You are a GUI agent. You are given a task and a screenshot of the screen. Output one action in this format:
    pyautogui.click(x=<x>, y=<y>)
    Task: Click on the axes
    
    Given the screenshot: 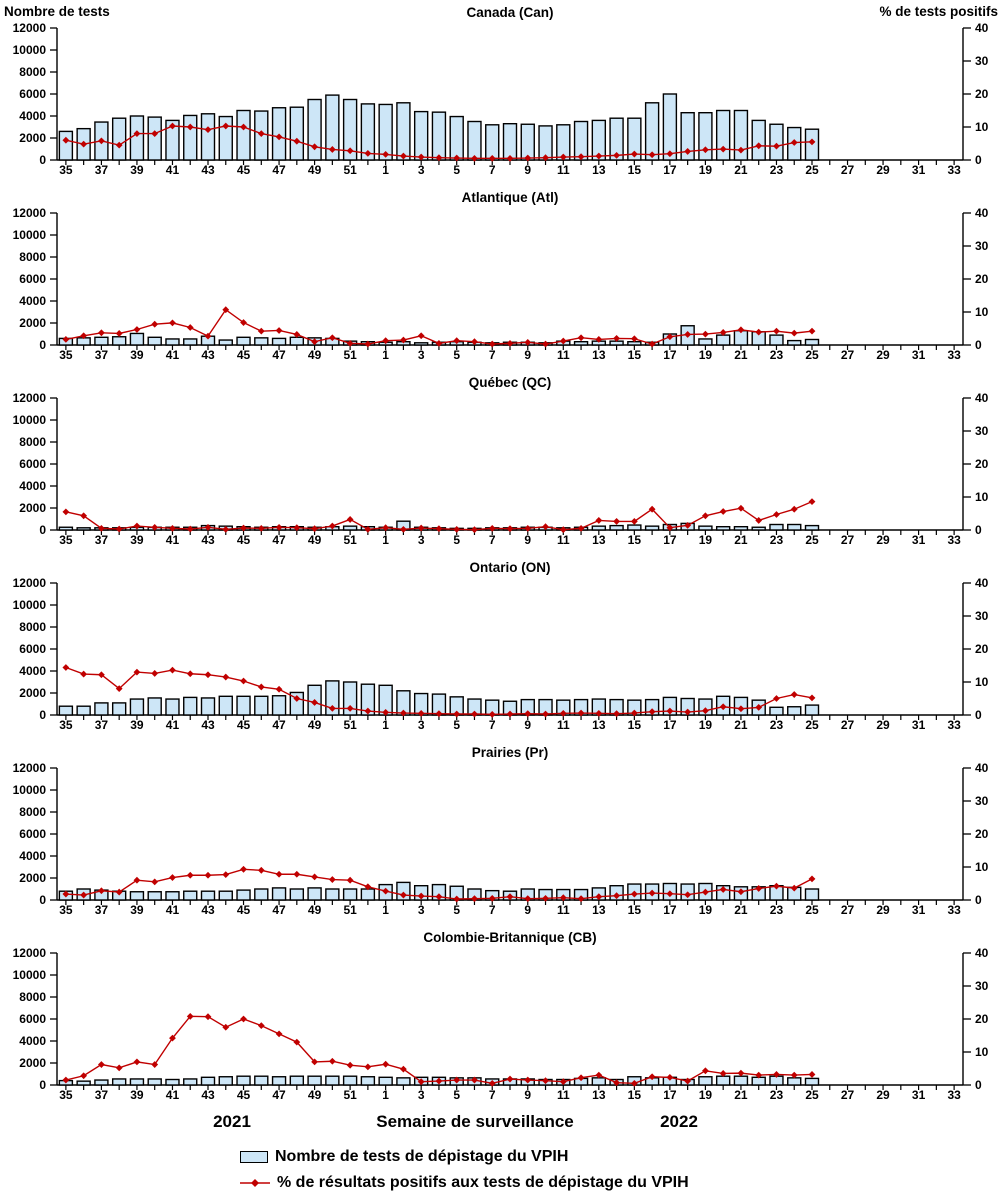 What is the action you would take?
    pyautogui.click(x=510, y=834)
    